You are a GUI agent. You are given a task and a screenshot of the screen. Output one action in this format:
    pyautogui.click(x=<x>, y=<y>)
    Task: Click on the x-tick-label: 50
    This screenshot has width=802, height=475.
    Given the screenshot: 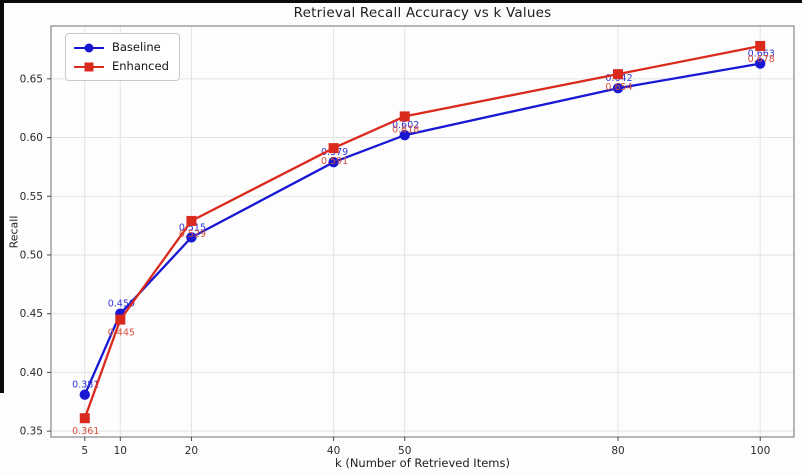 What is the action you would take?
    pyautogui.click(x=404, y=451)
    